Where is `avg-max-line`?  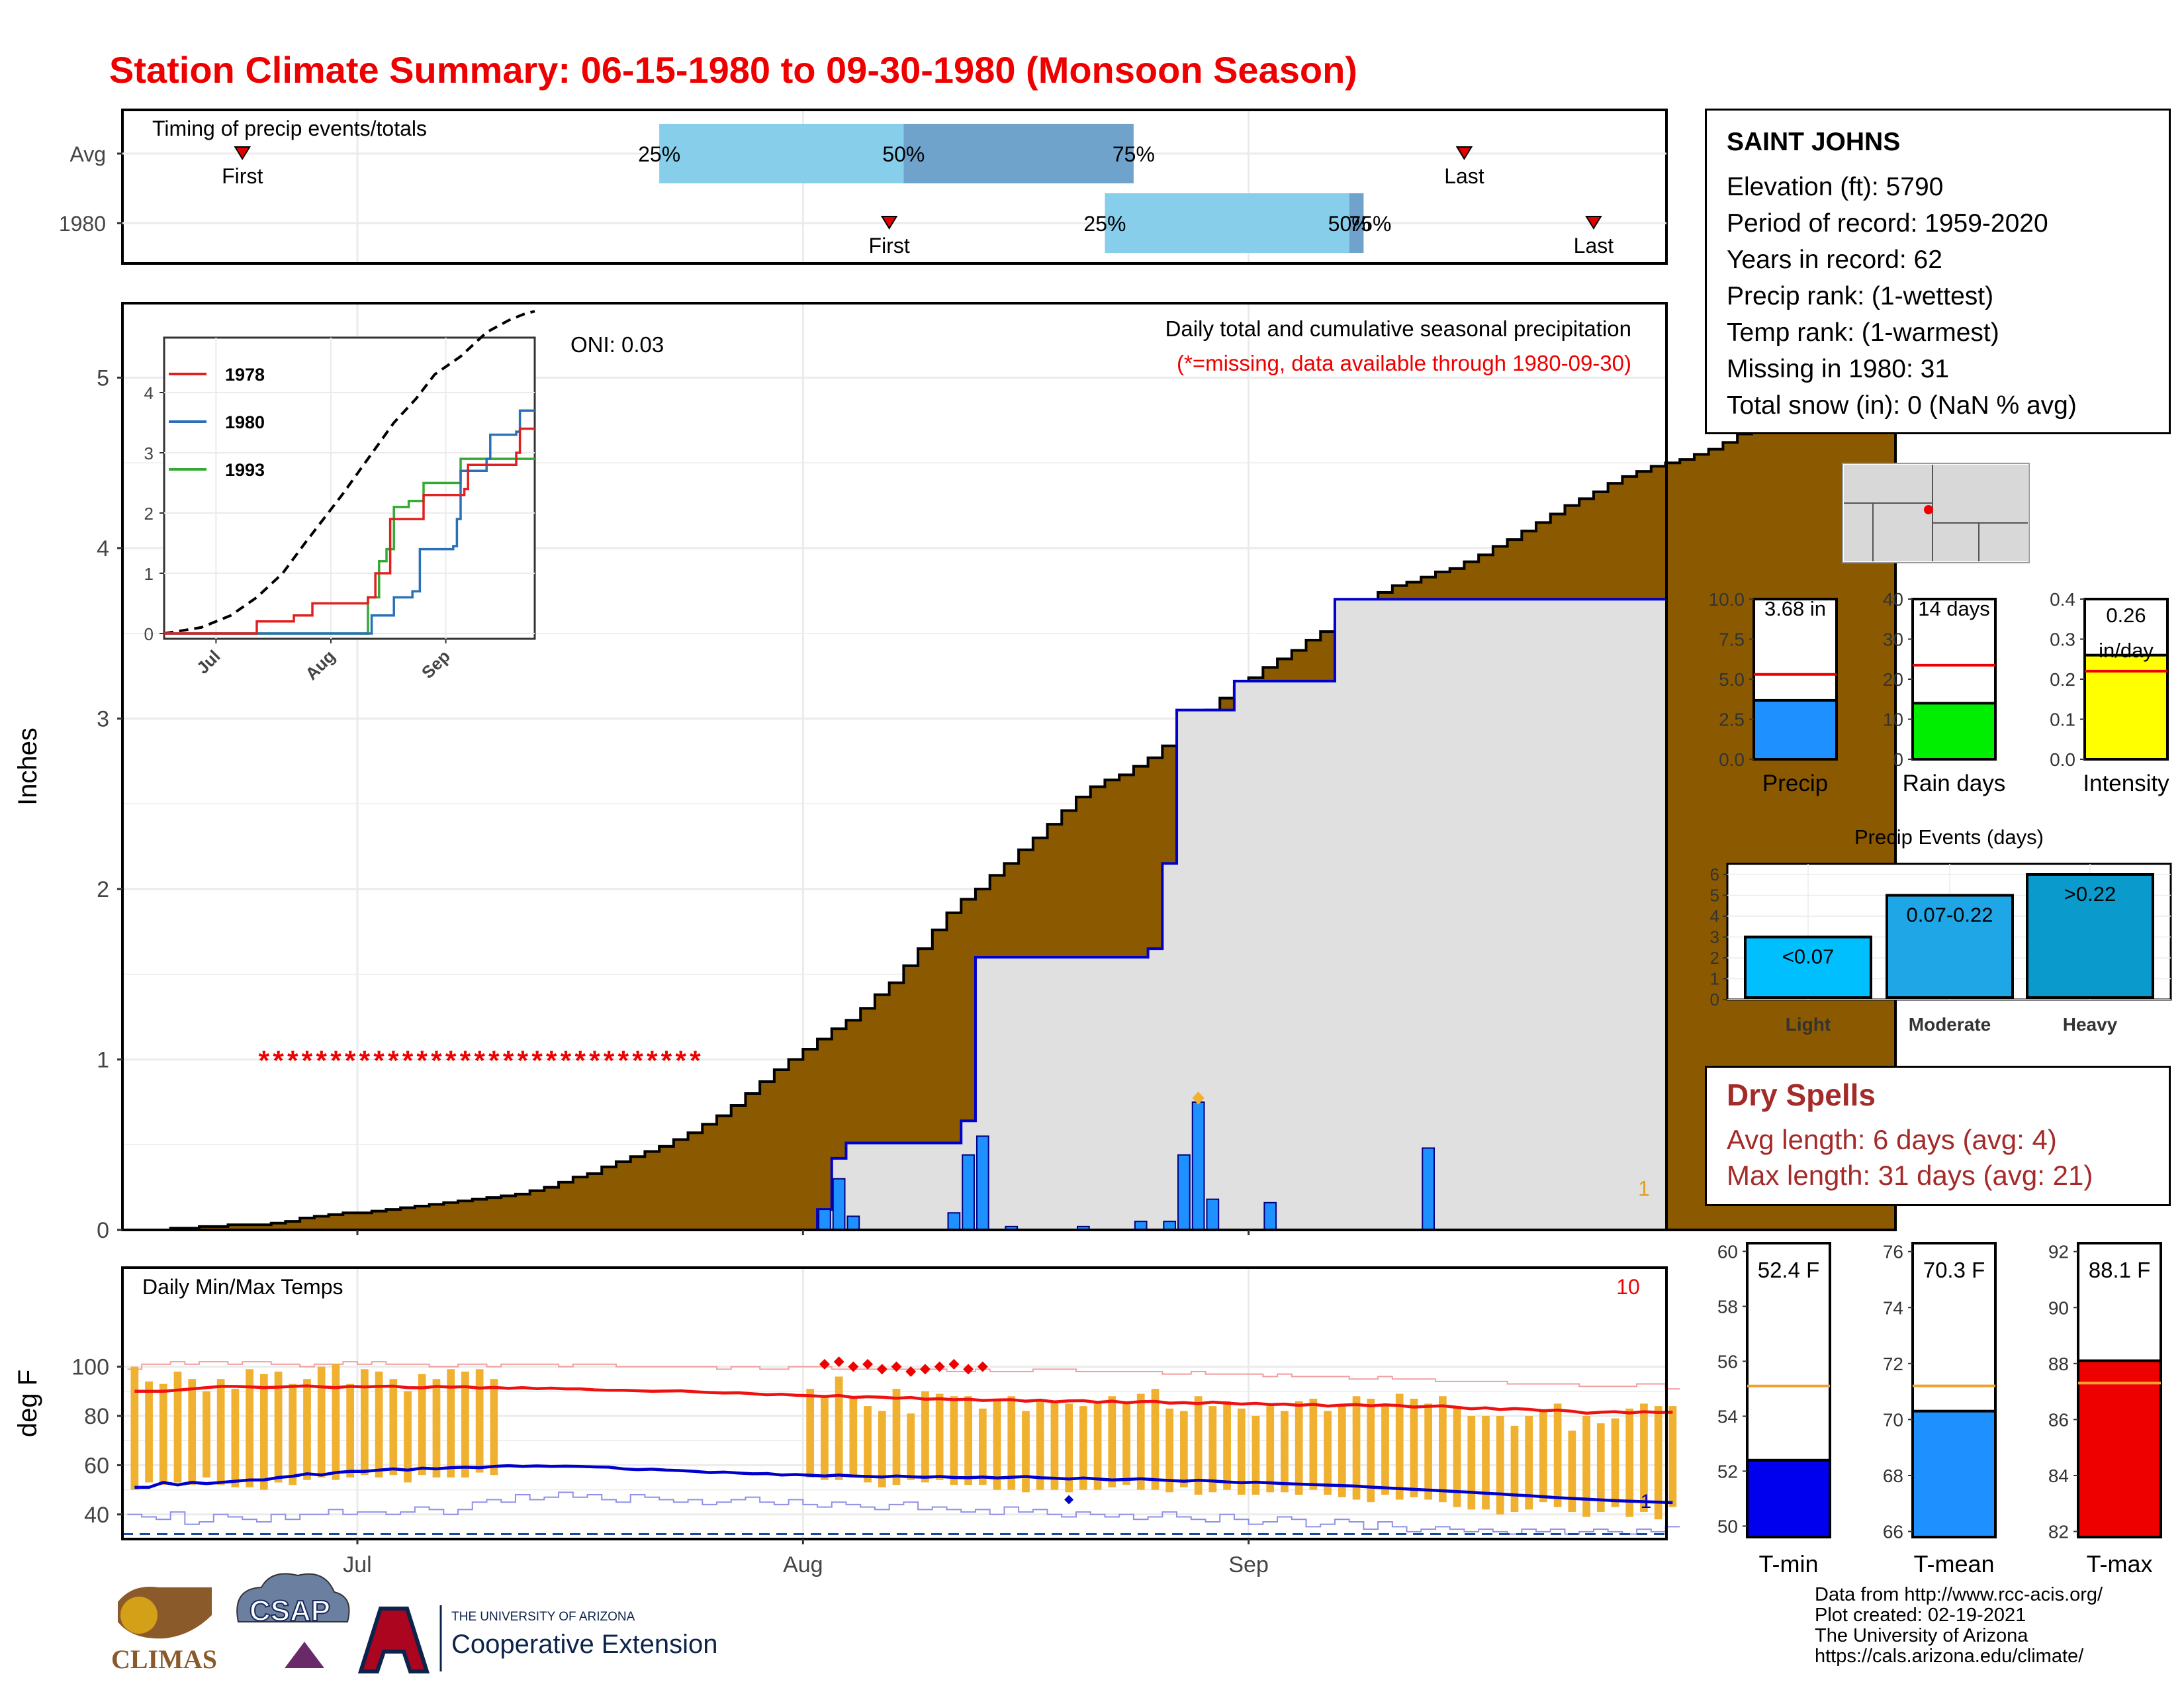 avg-max-line is located at coordinates (903, 1399).